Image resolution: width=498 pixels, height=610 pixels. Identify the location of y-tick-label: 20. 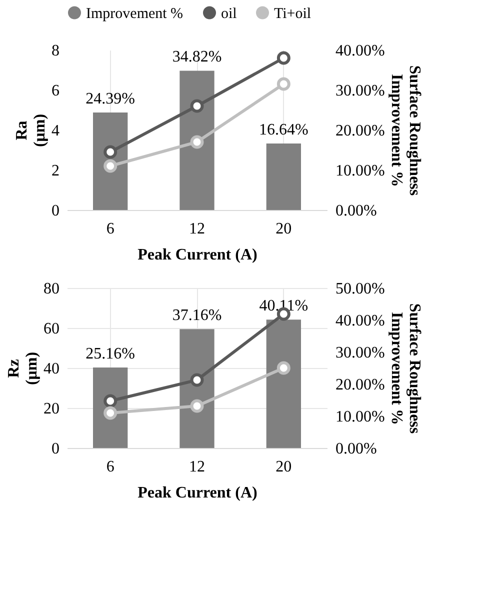
(52, 409).